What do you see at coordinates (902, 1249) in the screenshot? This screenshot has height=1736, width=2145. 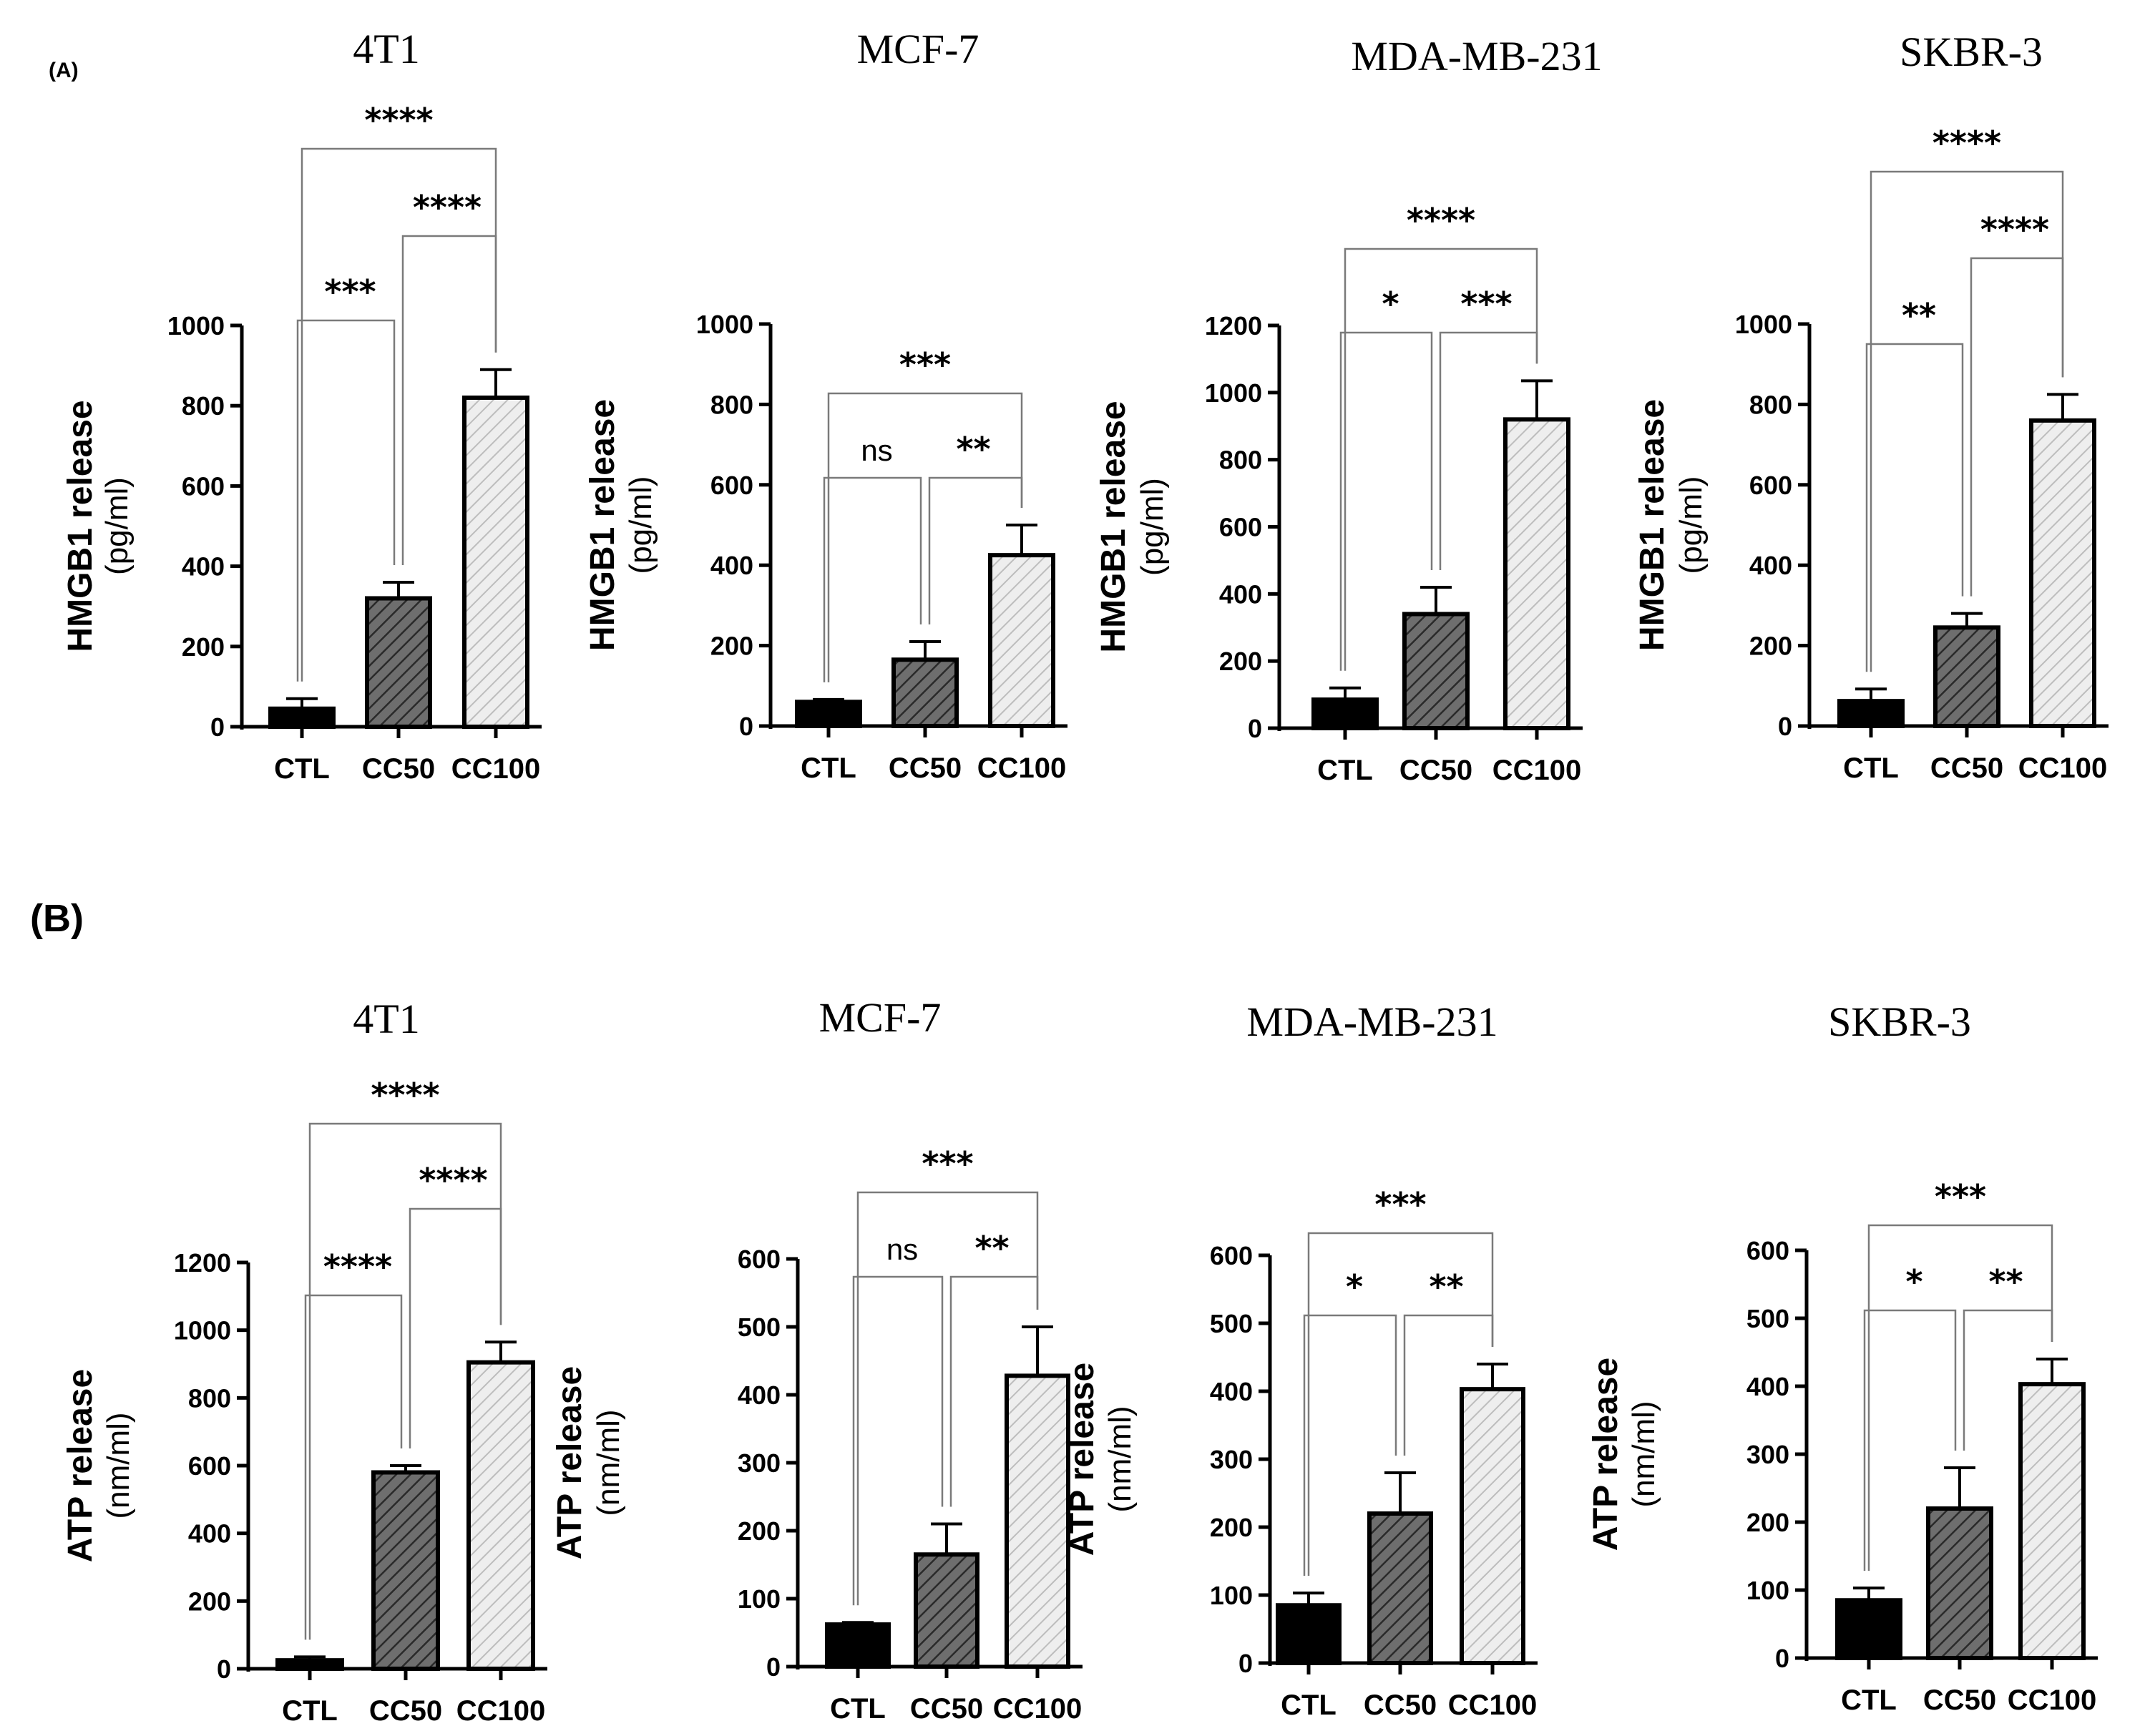 I see `significance-ns-label: ns` at bounding box center [902, 1249].